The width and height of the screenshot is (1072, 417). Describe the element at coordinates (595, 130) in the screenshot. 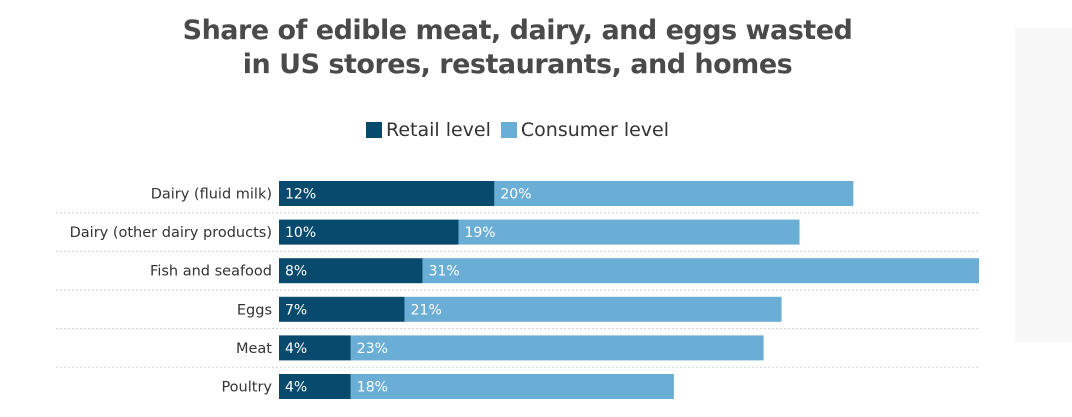

I see `legend-label-consumer: Consumer level` at that location.